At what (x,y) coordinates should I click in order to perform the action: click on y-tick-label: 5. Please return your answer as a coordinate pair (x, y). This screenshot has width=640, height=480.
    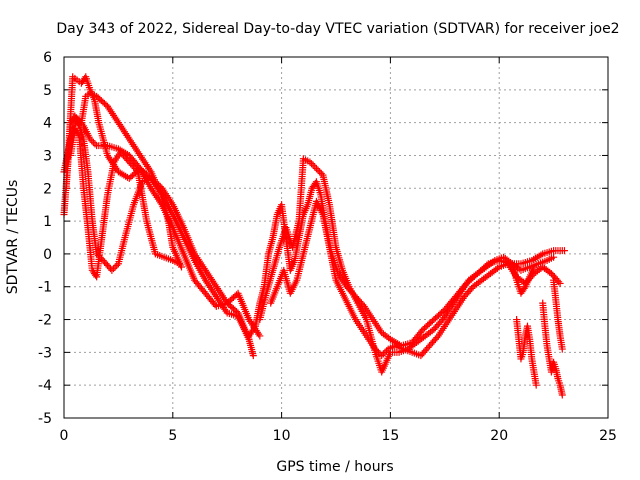
    Looking at the image, I should click on (47, 91).